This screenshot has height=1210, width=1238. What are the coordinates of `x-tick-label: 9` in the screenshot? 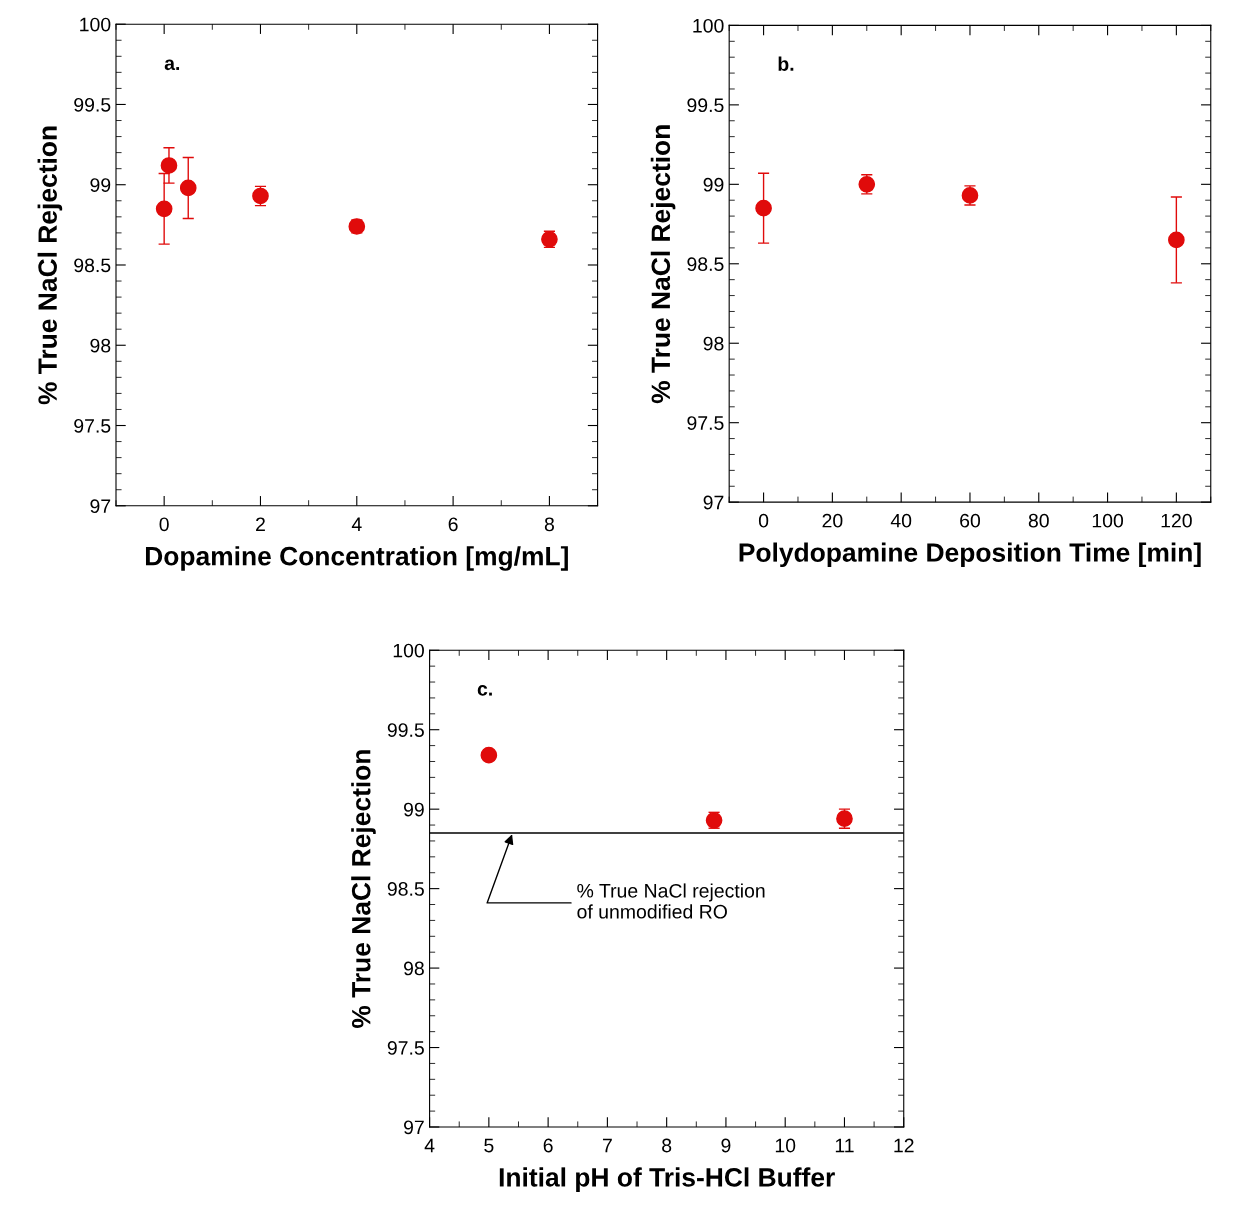 It's located at (726, 1145).